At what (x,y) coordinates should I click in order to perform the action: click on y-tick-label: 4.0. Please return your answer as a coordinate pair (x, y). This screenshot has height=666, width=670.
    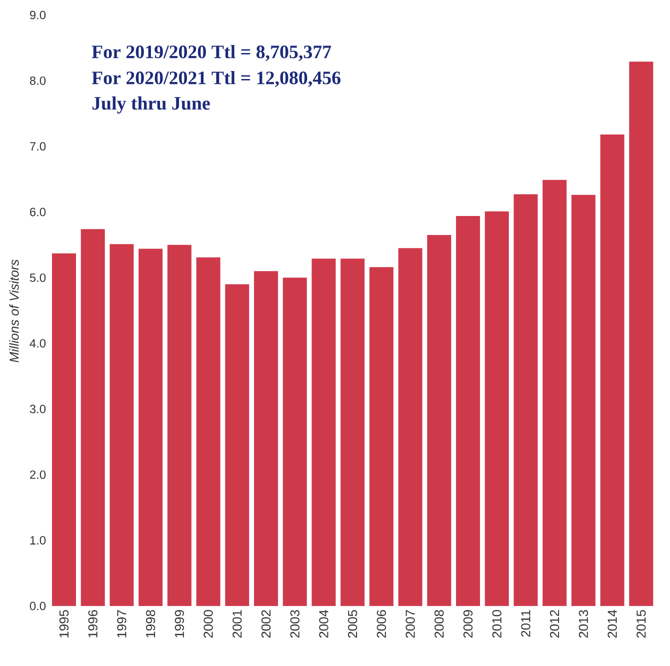
    Looking at the image, I should click on (38, 343).